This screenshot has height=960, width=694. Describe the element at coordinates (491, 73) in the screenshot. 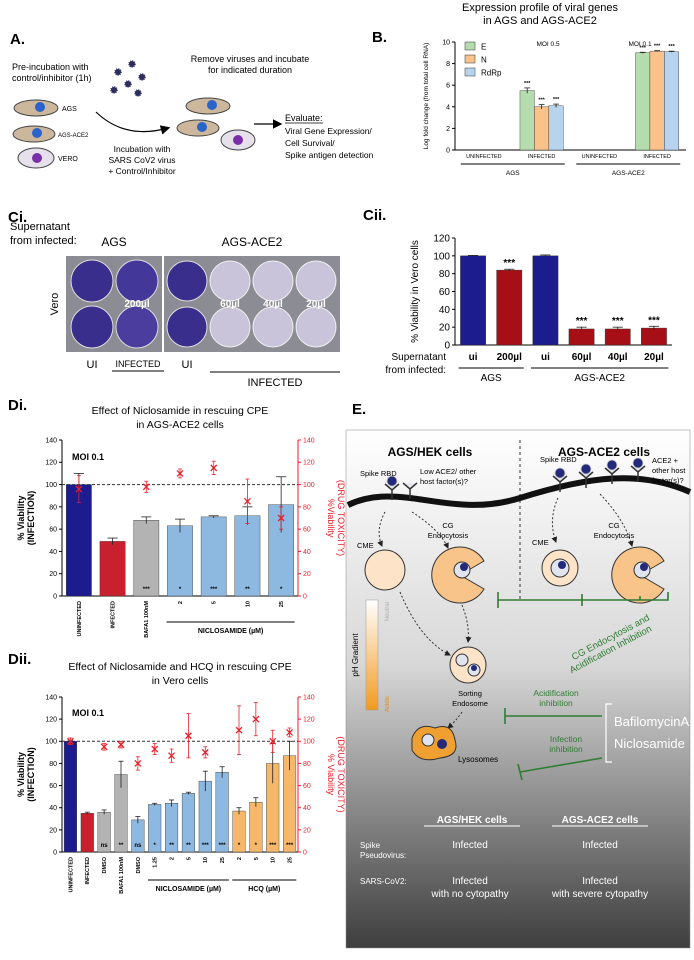

I see `legend-label: RdRp` at that location.